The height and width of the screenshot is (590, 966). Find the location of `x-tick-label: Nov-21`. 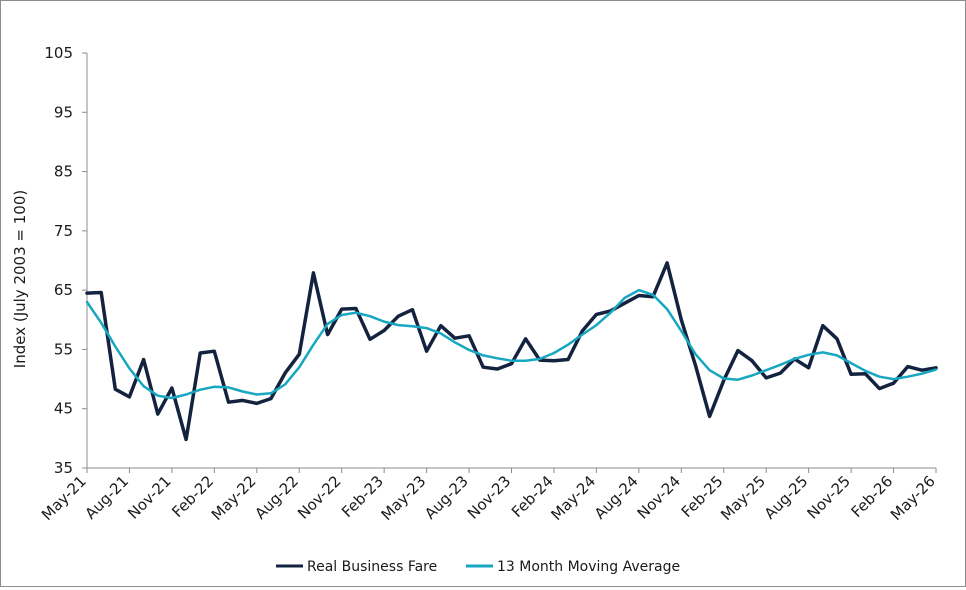

x-tick-label: Nov-21 is located at coordinates (149, 497).